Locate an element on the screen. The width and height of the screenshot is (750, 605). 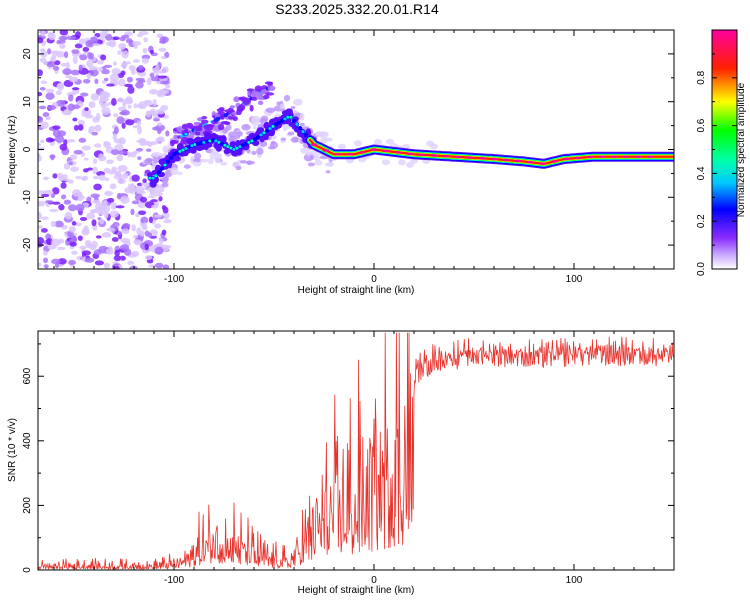
y-tick-label-top-5: 20 is located at coordinates (27, 54).